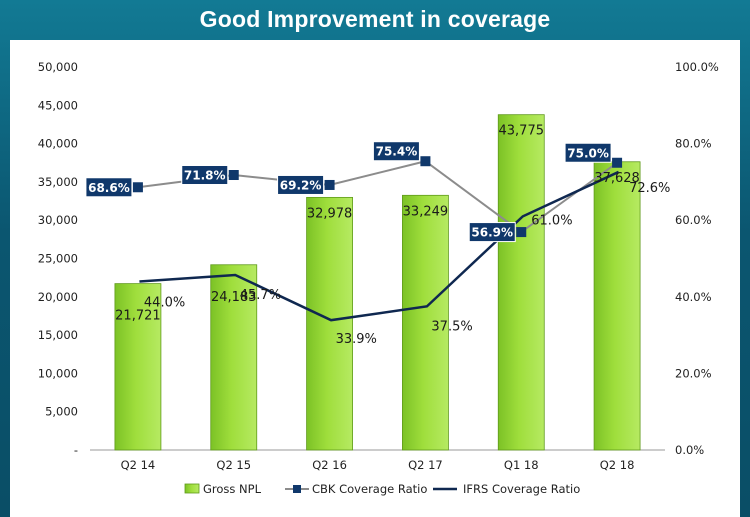  What do you see at coordinates (697, 67) in the screenshot?
I see `y-right-tick-label: 100.0%` at bounding box center [697, 67].